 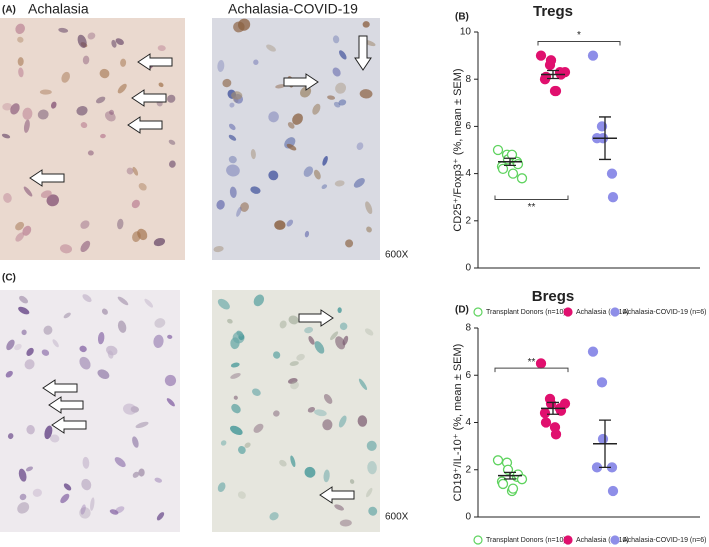 What do you see at coordinates (468, 268) in the screenshot?
I see `y-tick-label: 0` at bounding box center [468, 268].